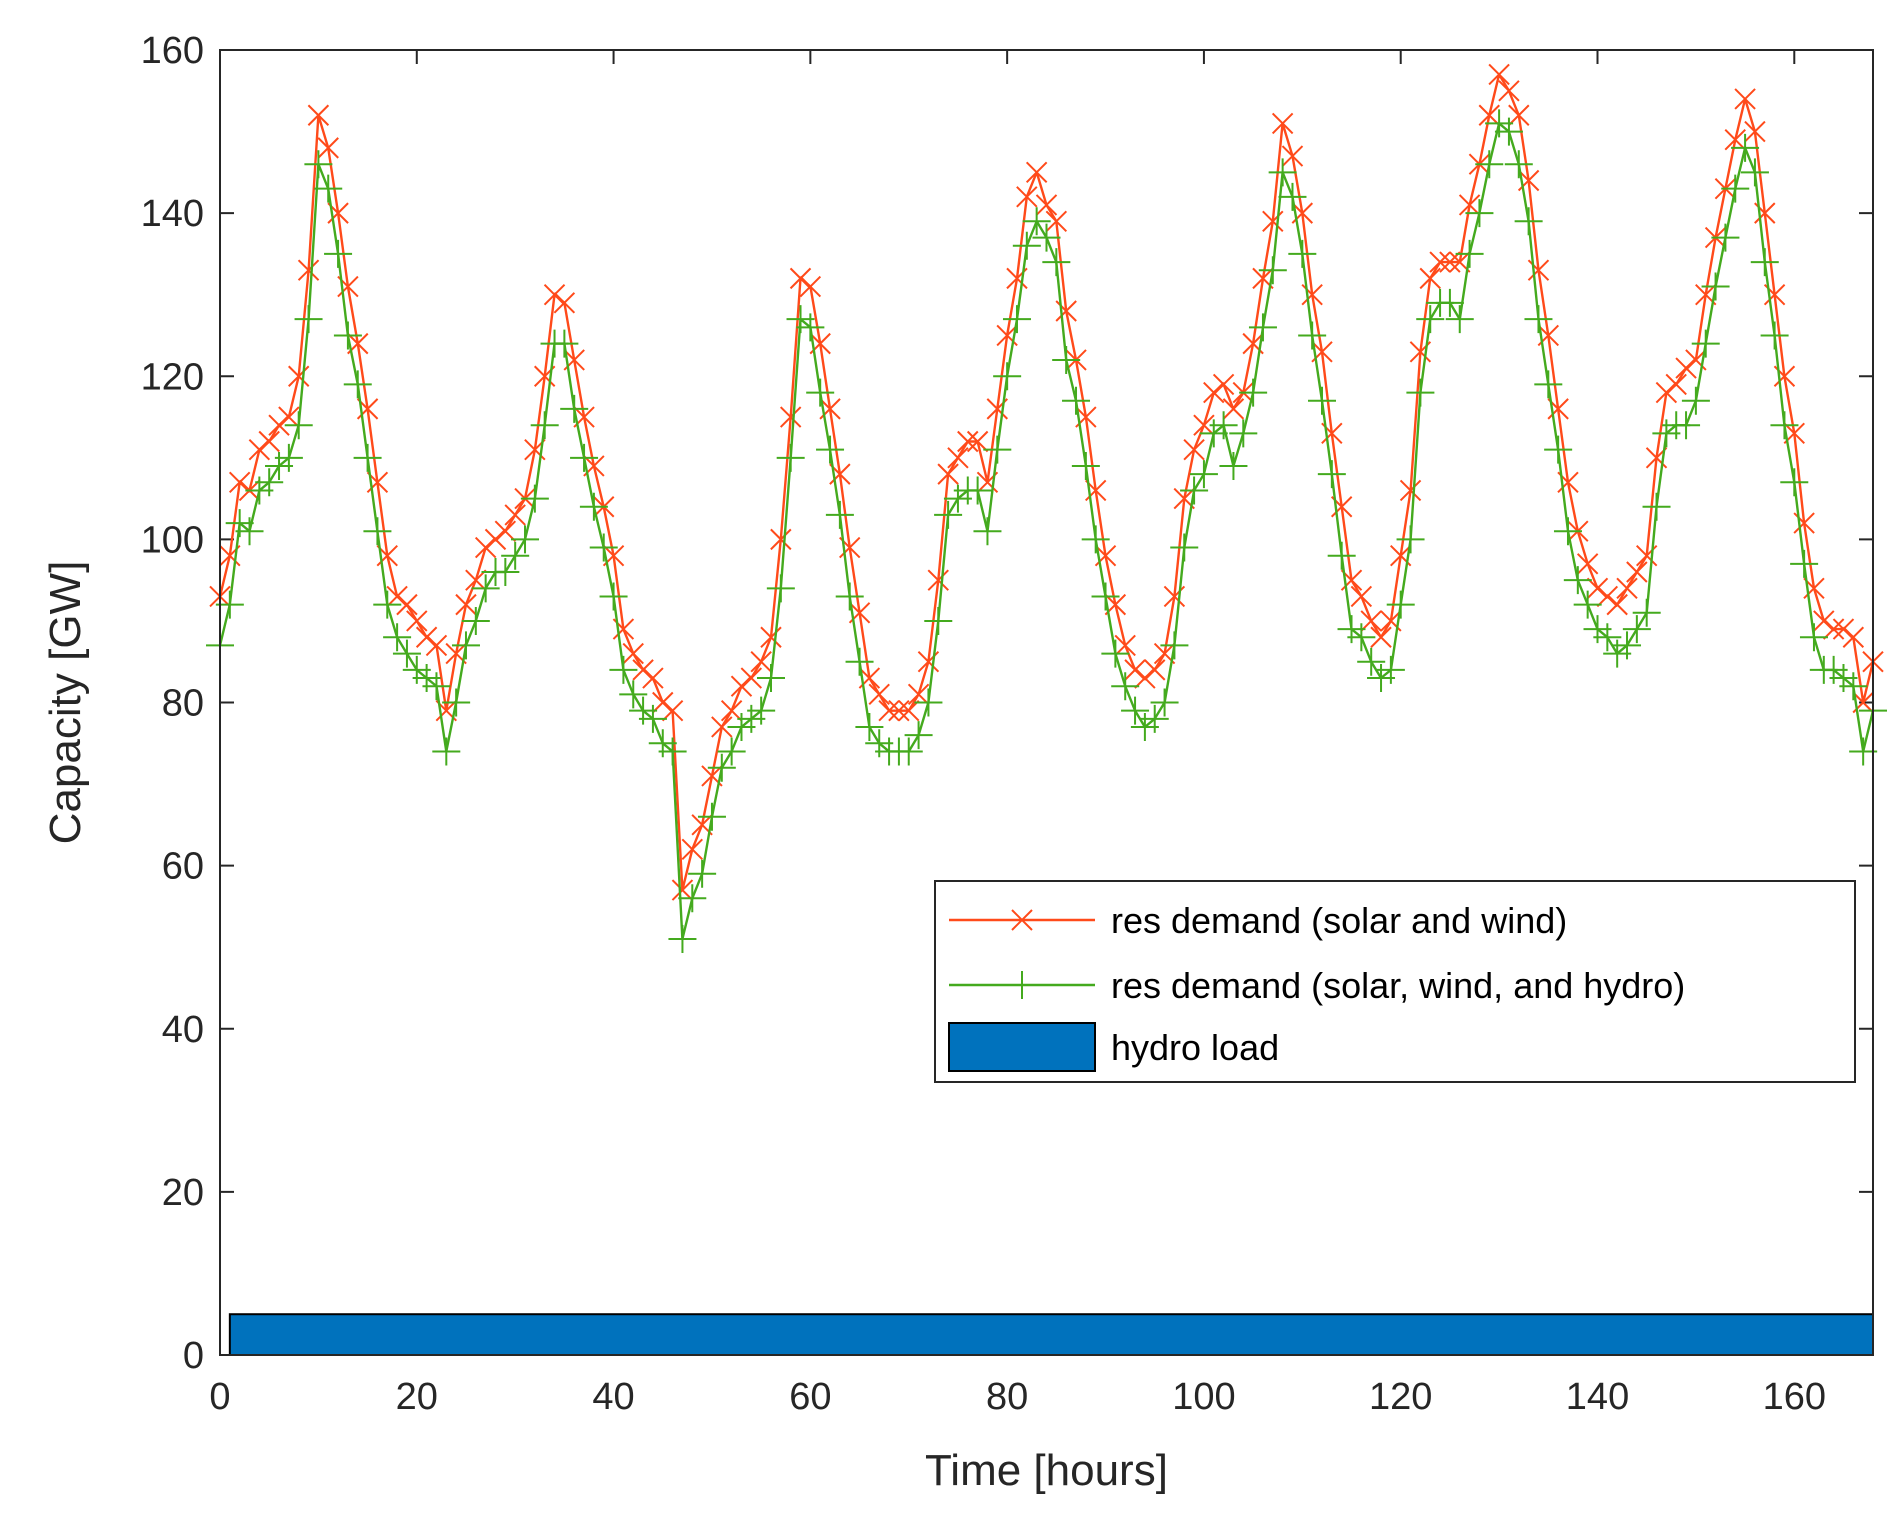  I want to click on legend-marker-plus, so click(1022, 985).